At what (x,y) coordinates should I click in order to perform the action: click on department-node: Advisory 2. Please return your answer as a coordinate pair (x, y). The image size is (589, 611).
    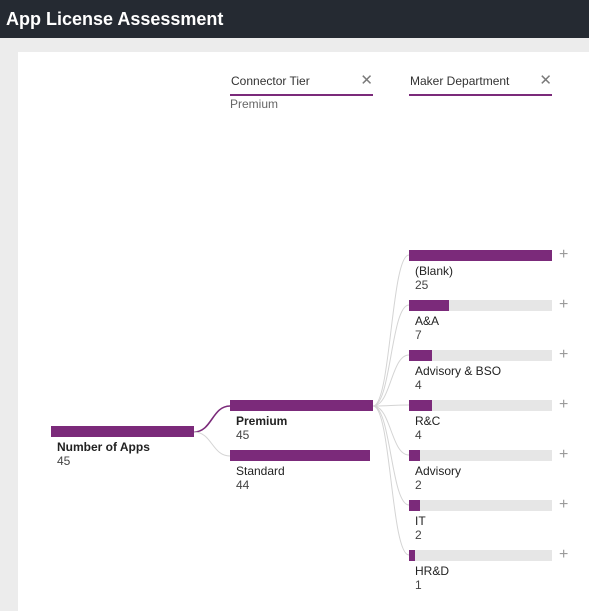
    Looking at the image, I should click on (480, 471).